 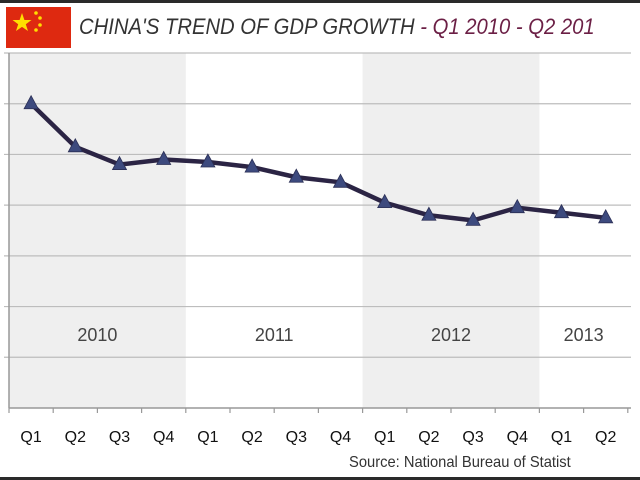 What do you see at coordinates (584, 335) in the screenshot?
I see `year-label: 2013` at bounding box center [584, 335].